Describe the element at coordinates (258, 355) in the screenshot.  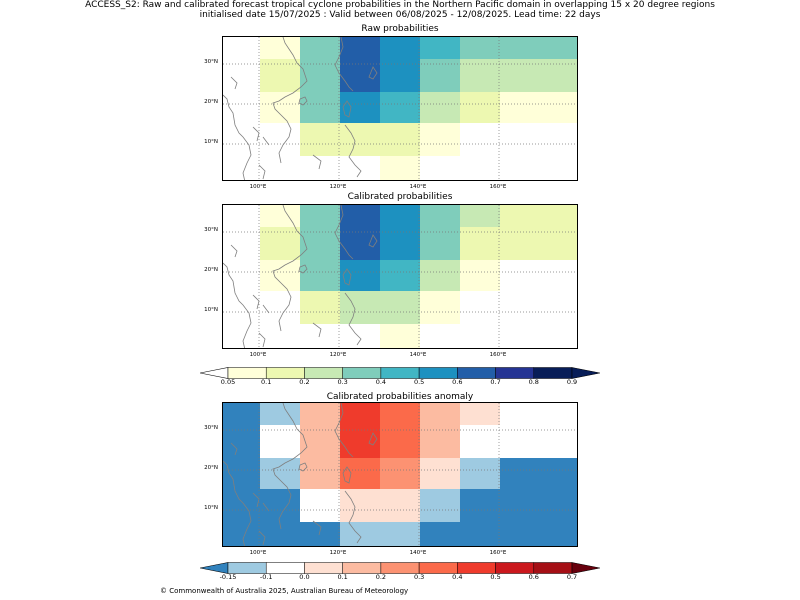
I see `lon-label: 100°E` at that location.